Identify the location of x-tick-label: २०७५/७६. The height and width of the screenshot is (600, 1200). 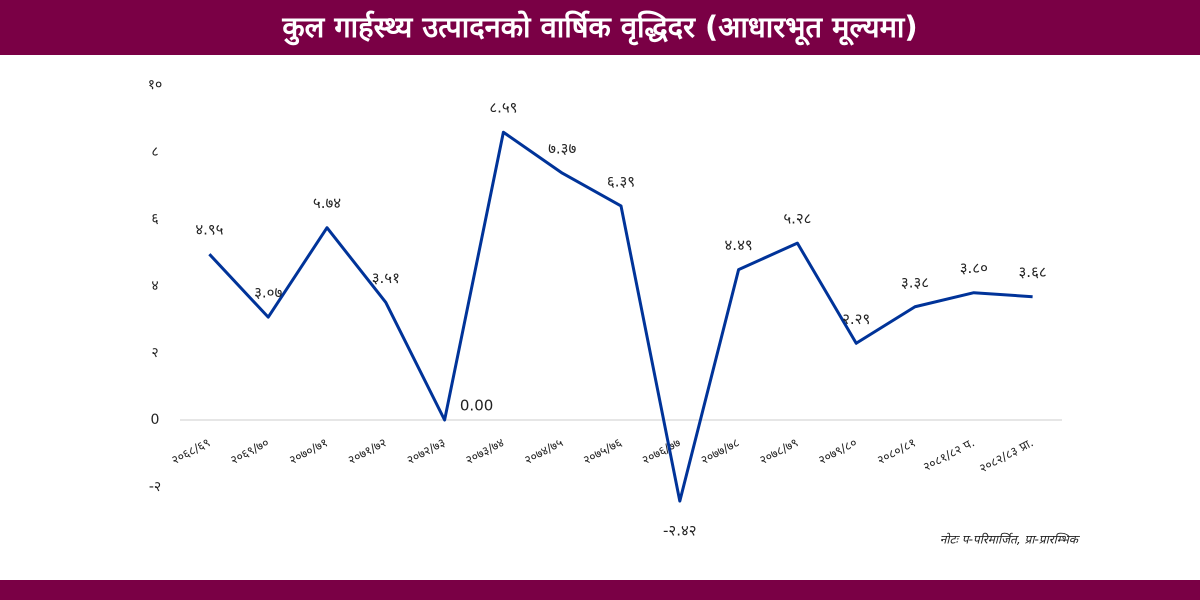
(602, 451).